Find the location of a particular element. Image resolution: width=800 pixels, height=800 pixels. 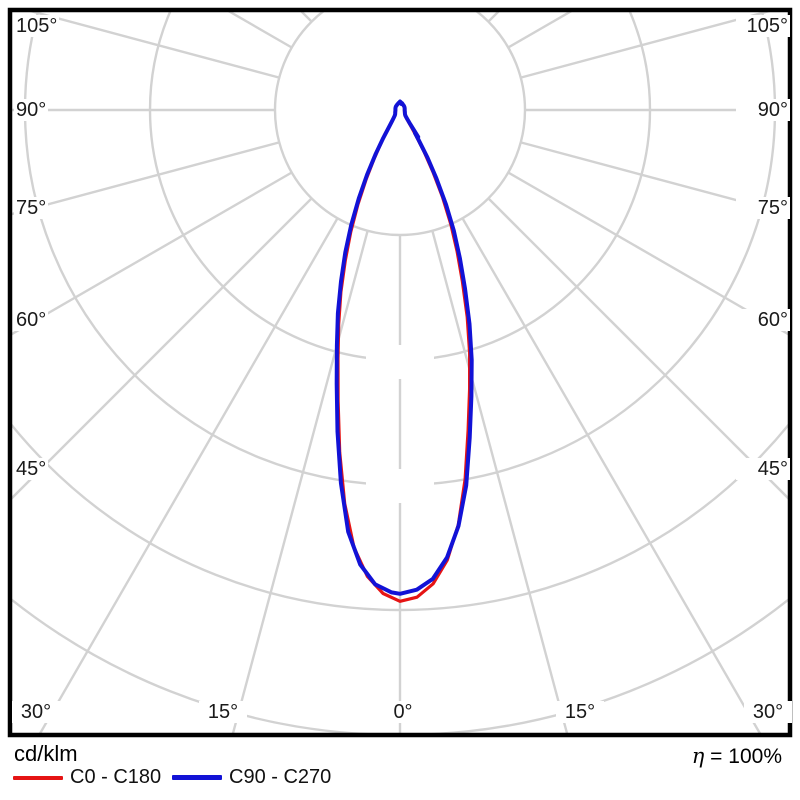

axis-label-left-45: 45° is located at coordinates (31, 469).